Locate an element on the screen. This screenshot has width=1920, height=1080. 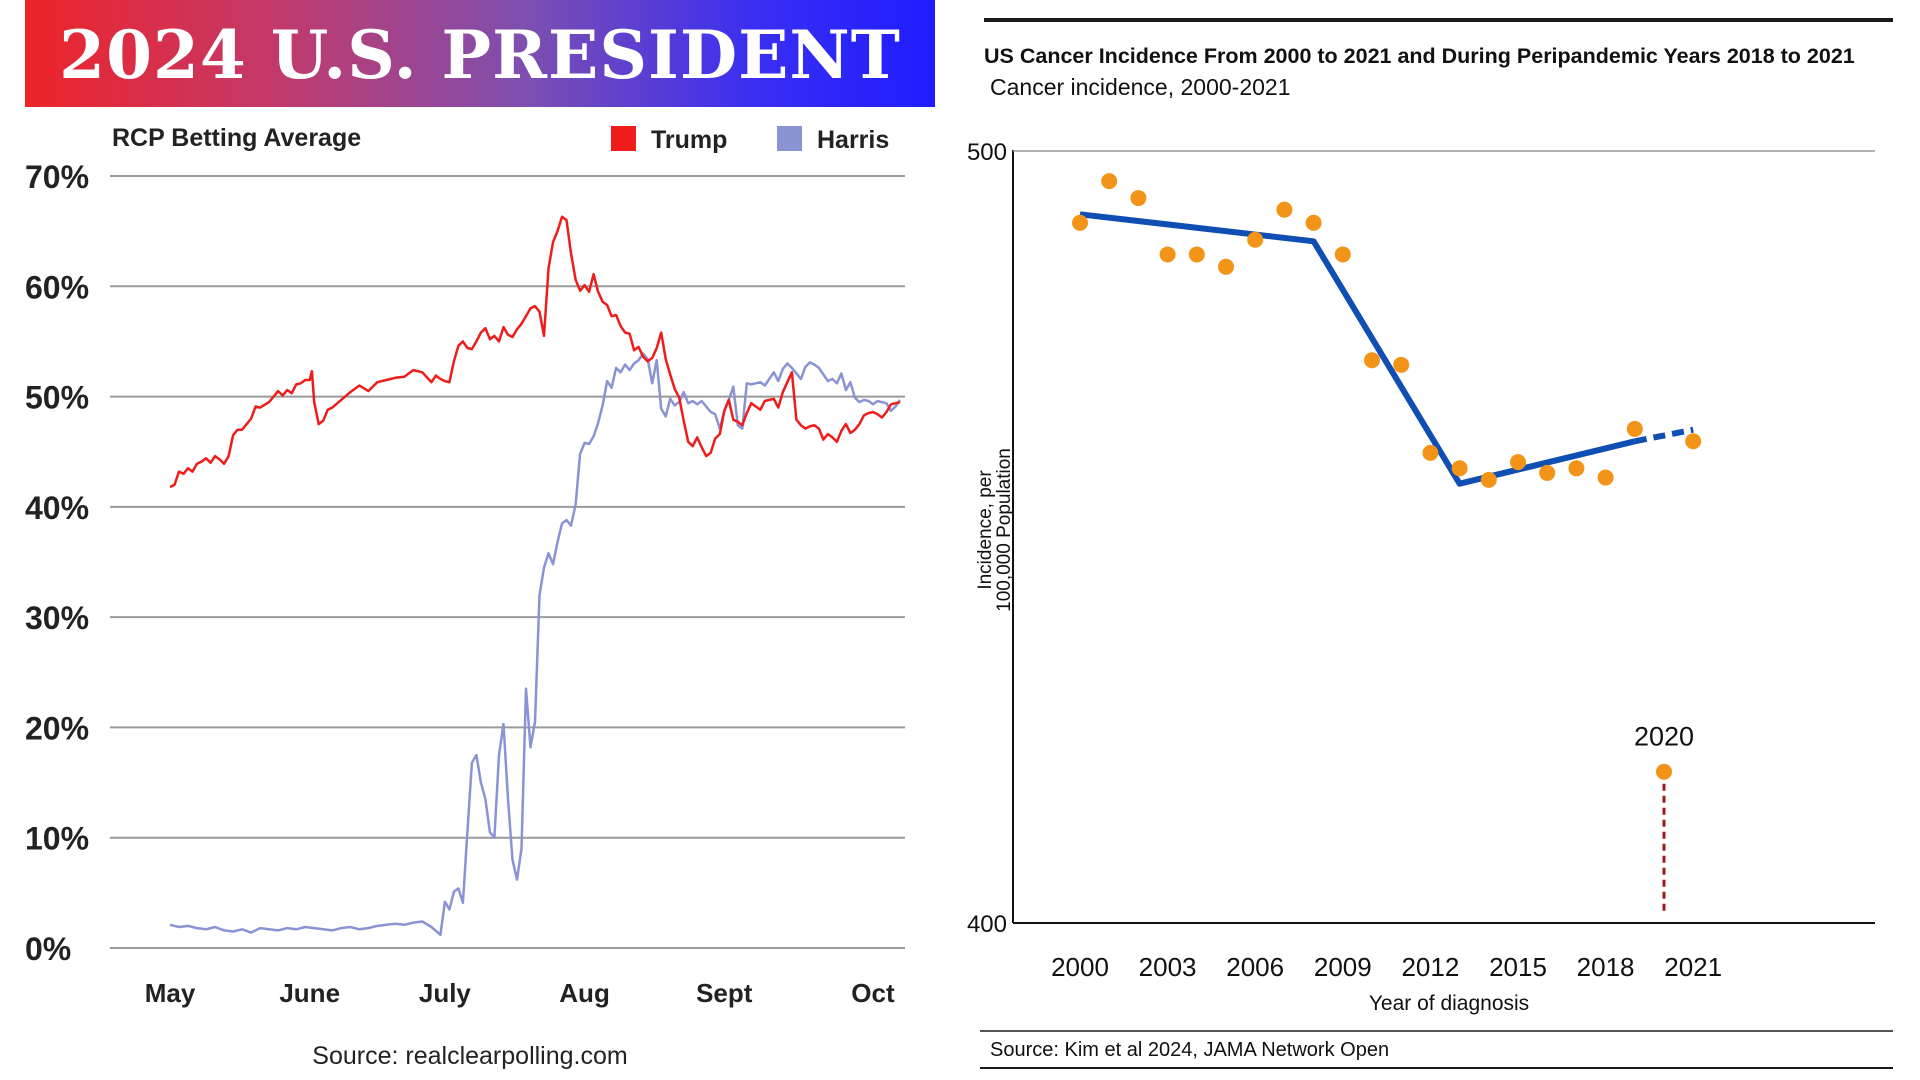
y-tick-label: 20% is located at coordinates (57, 728).